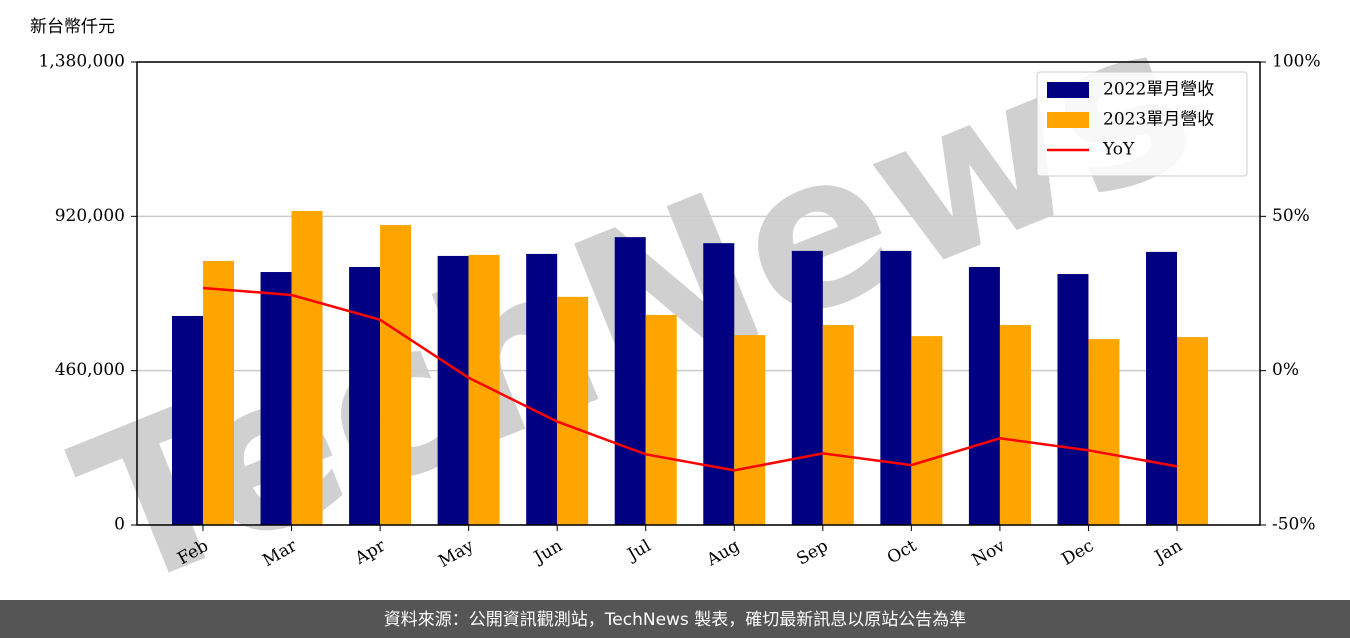 Image resolution: width=1350 pixels, height=638 pixels. I want to click on y-tick-label: 920,000, so click(90, 216).